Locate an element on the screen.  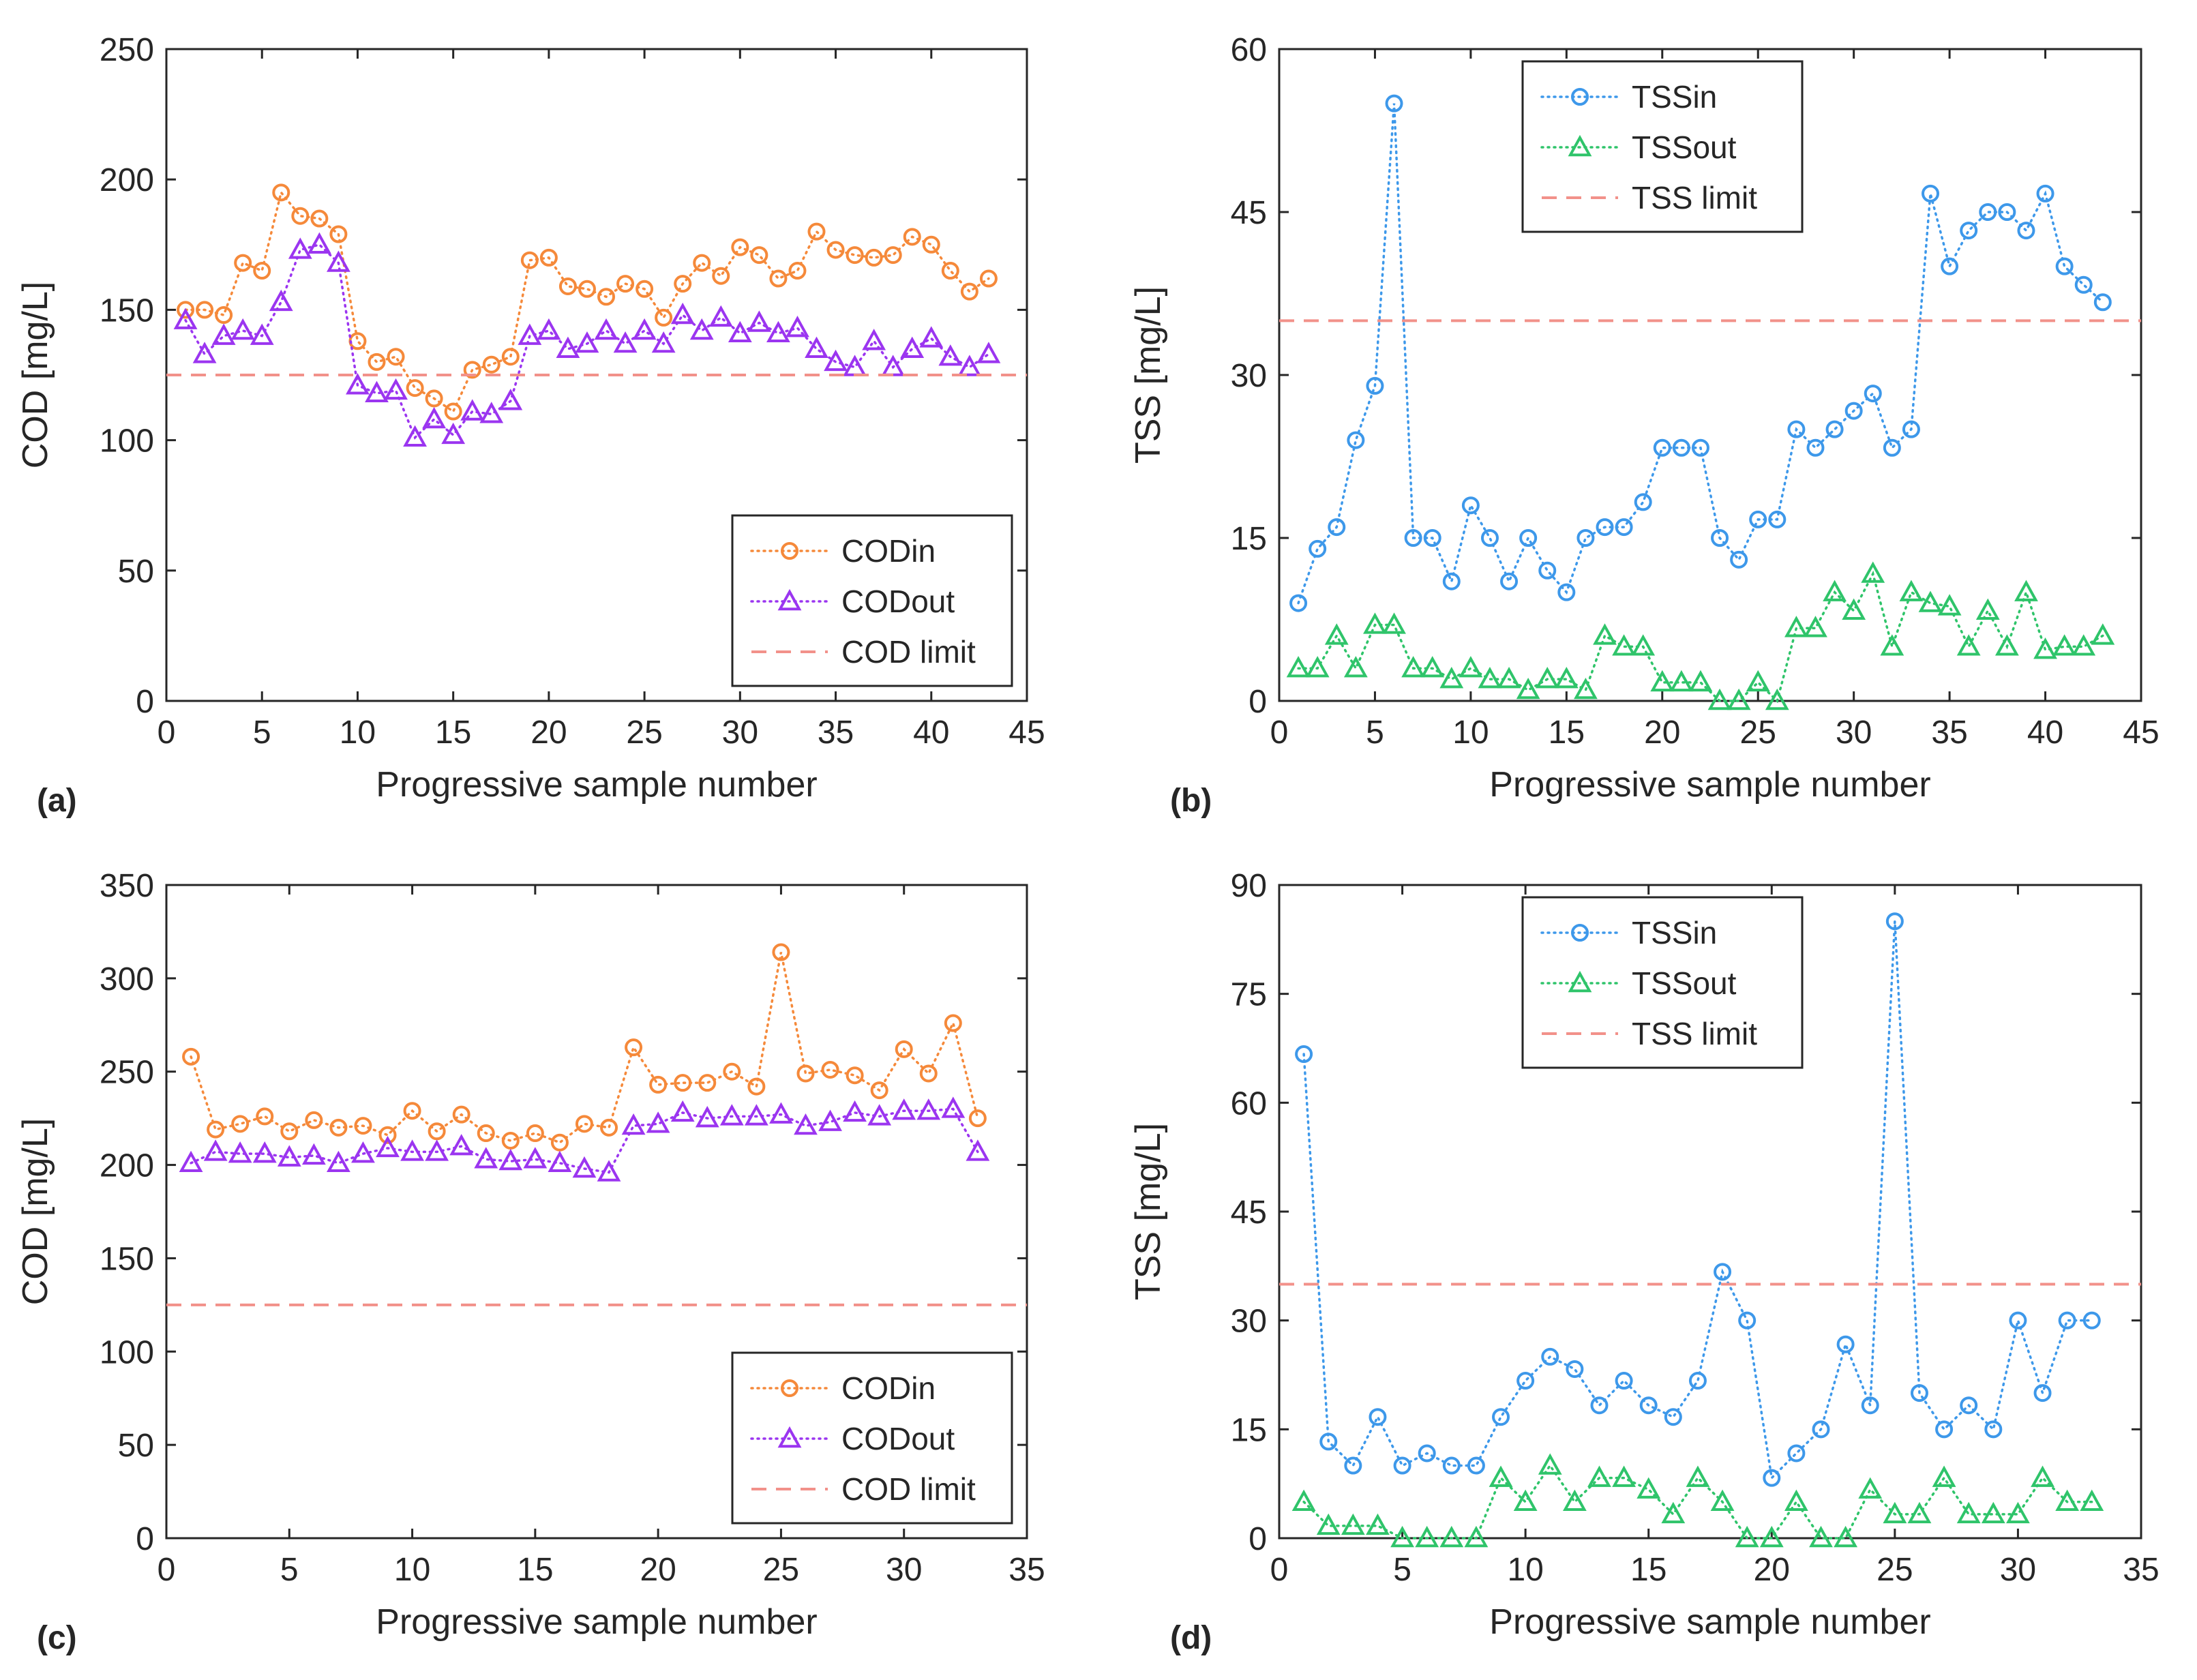
legend-entry: COD limit is located at coordinates (908, 1489).